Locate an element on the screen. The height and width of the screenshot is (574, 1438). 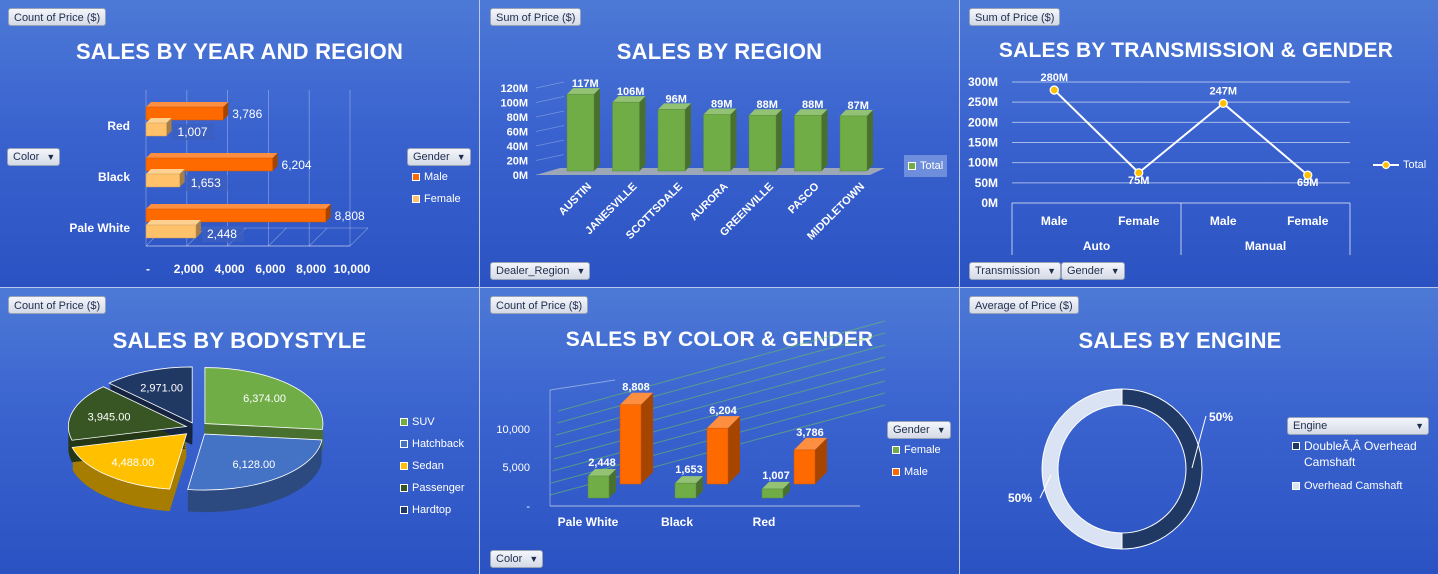
gender-dropdown: Gender ▼ is located at coordinates (1093, 271).